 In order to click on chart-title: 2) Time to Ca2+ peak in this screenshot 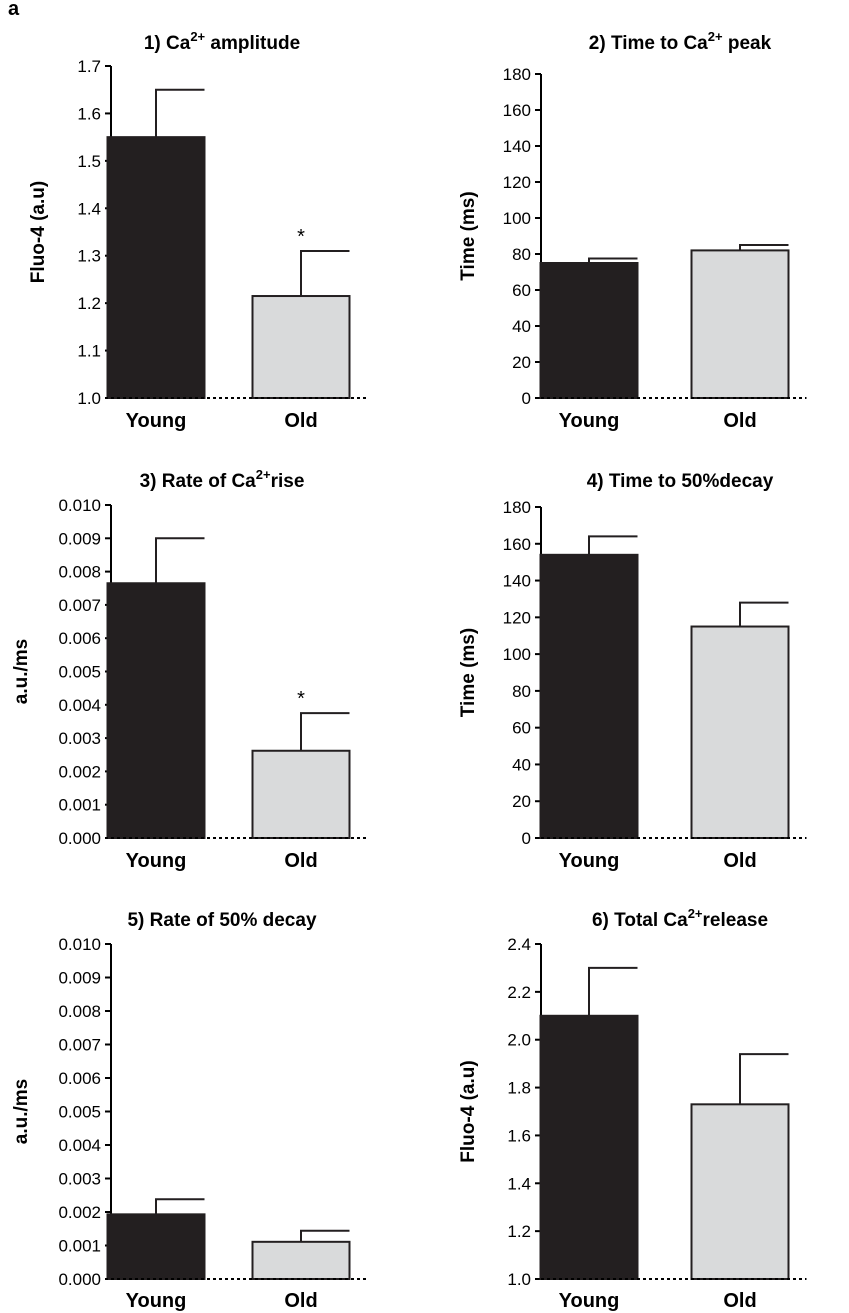, I will do `click(680, 41)`.